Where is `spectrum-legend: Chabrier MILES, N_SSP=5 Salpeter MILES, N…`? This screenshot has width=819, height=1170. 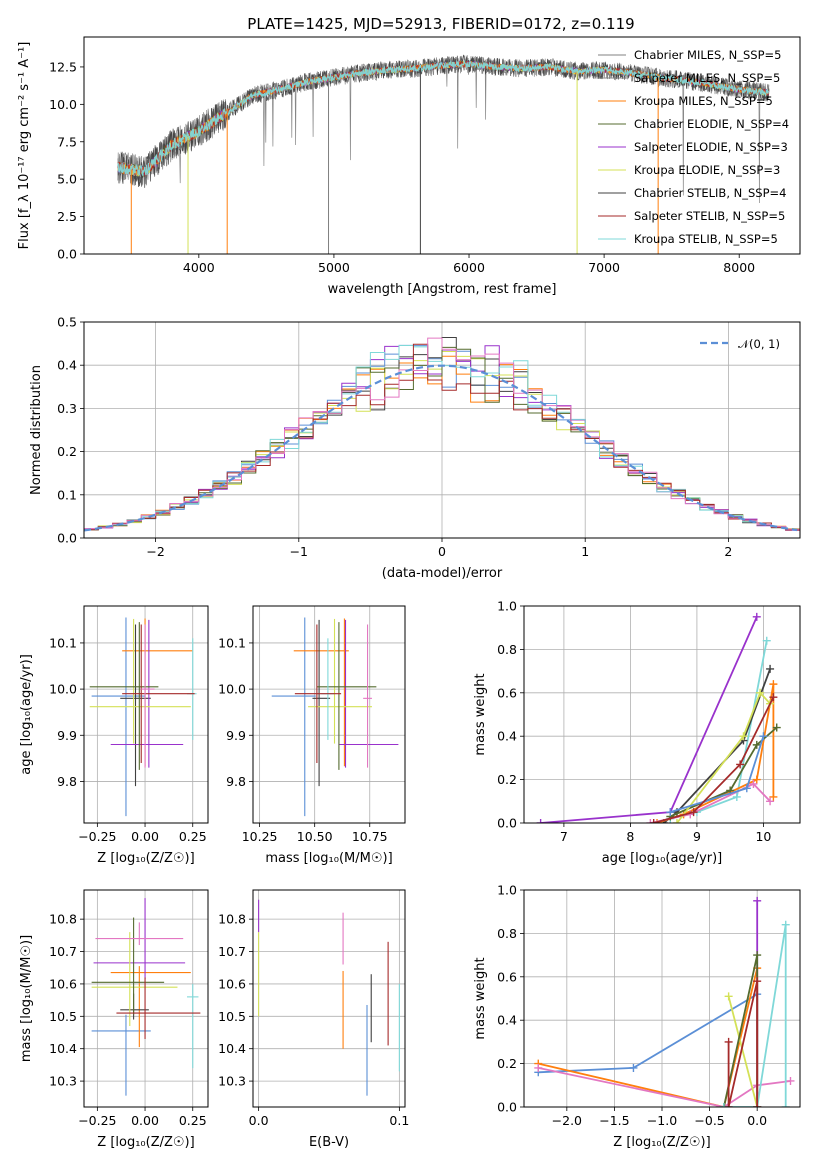
spectrum-legend: Chabrier MILES, N_SSP=5 Salpeter MILES, N… is located at coordinates (693, 147).